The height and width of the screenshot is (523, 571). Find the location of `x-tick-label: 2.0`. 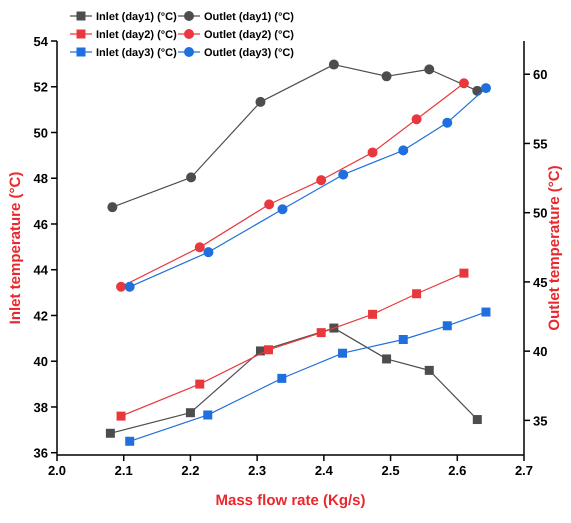

x-tick-label: 2.0 is located at coordinates (57, 470).